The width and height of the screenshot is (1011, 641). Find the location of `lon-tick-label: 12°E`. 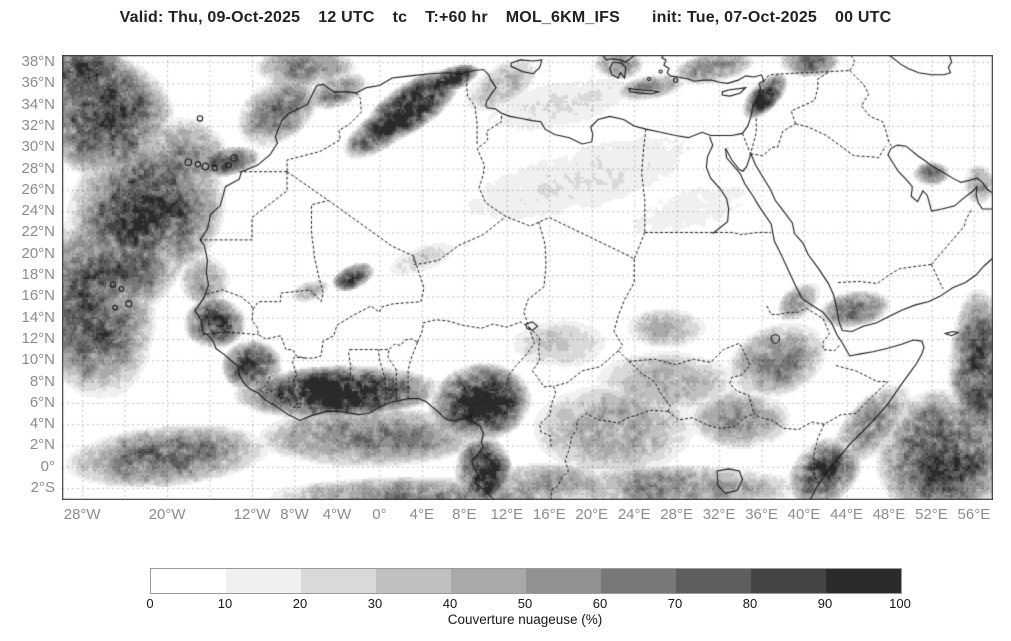

lon-tick-label: 12°E is located at coordinates (507, 514).